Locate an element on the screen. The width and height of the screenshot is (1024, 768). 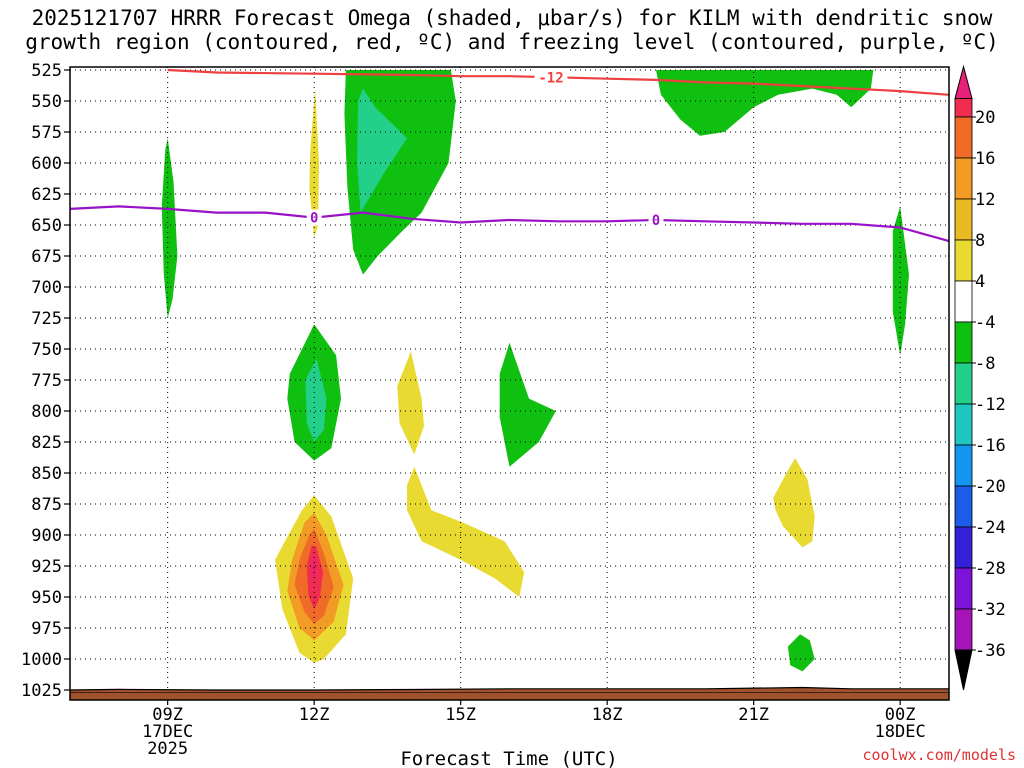
y-tick-label-525: 525 is located at coordinates (46, 71).